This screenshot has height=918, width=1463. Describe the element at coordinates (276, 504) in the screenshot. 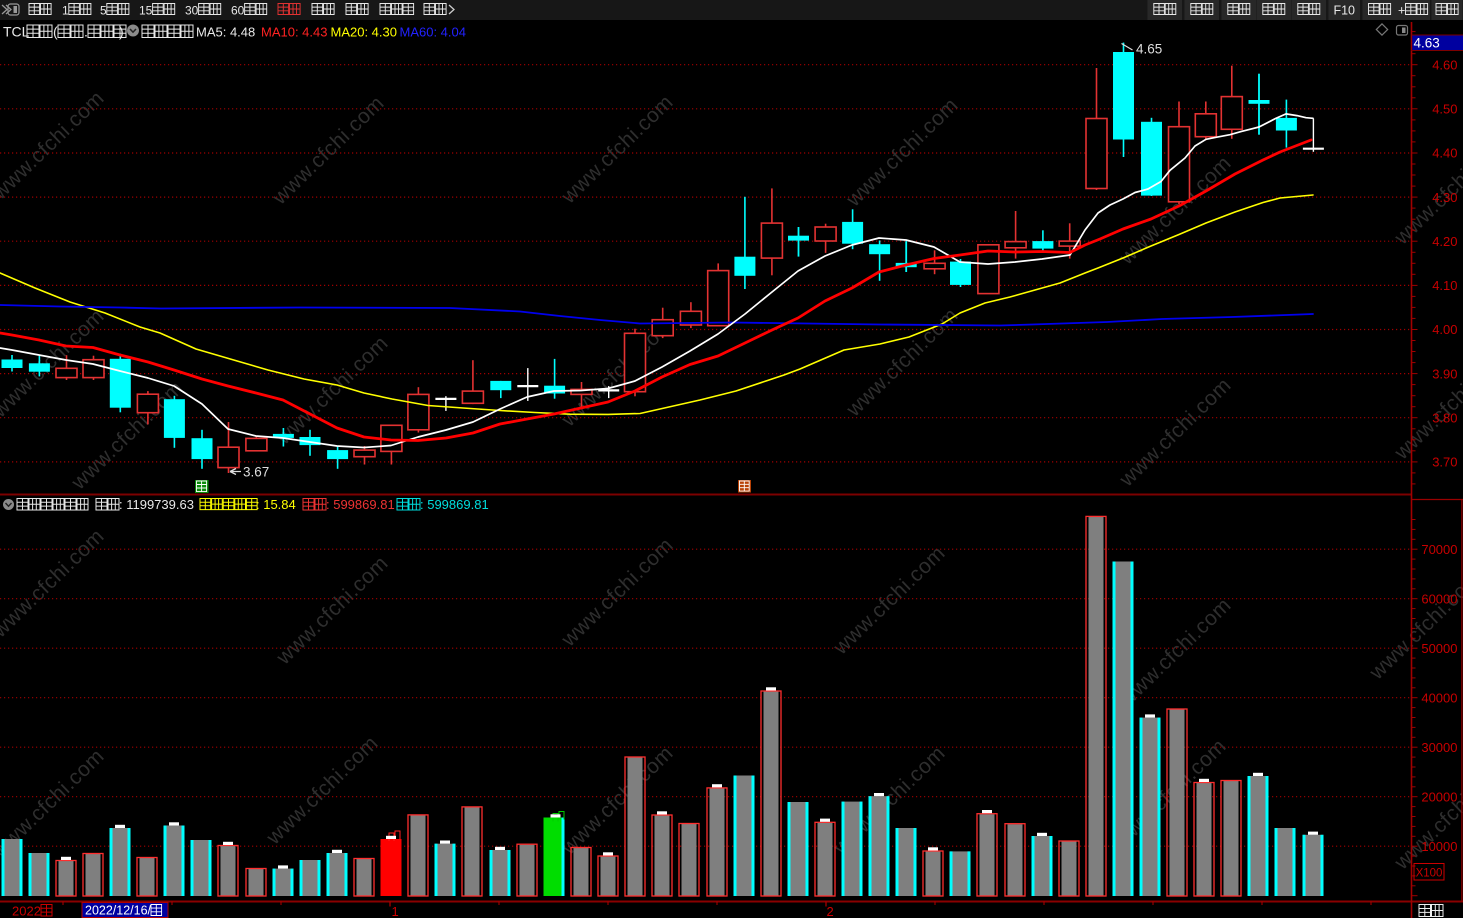

I see `svg-text:: 15.84: : 15.84` at that location.